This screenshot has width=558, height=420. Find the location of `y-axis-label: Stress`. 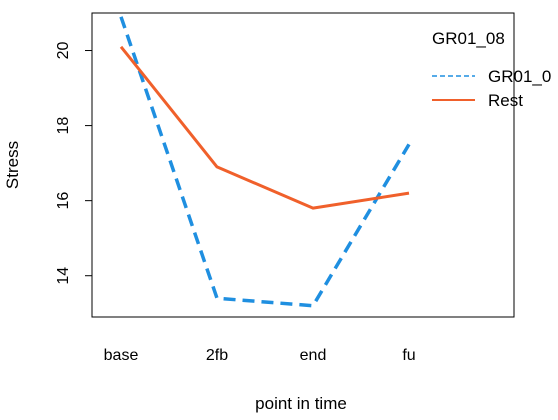

y-axis-label: Stress is located at coordinates (12, 165).